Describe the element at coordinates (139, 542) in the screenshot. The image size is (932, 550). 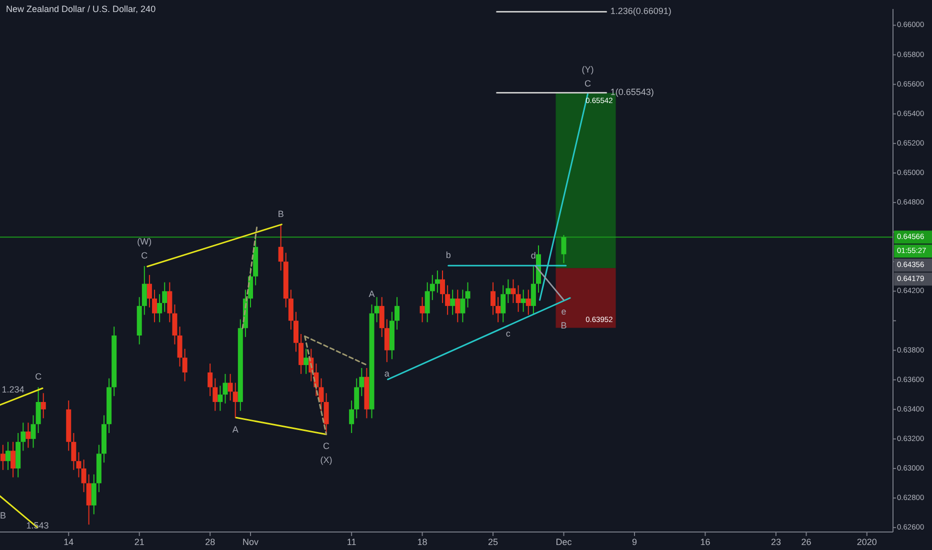
I see `x-tick-label: 21` at that location.